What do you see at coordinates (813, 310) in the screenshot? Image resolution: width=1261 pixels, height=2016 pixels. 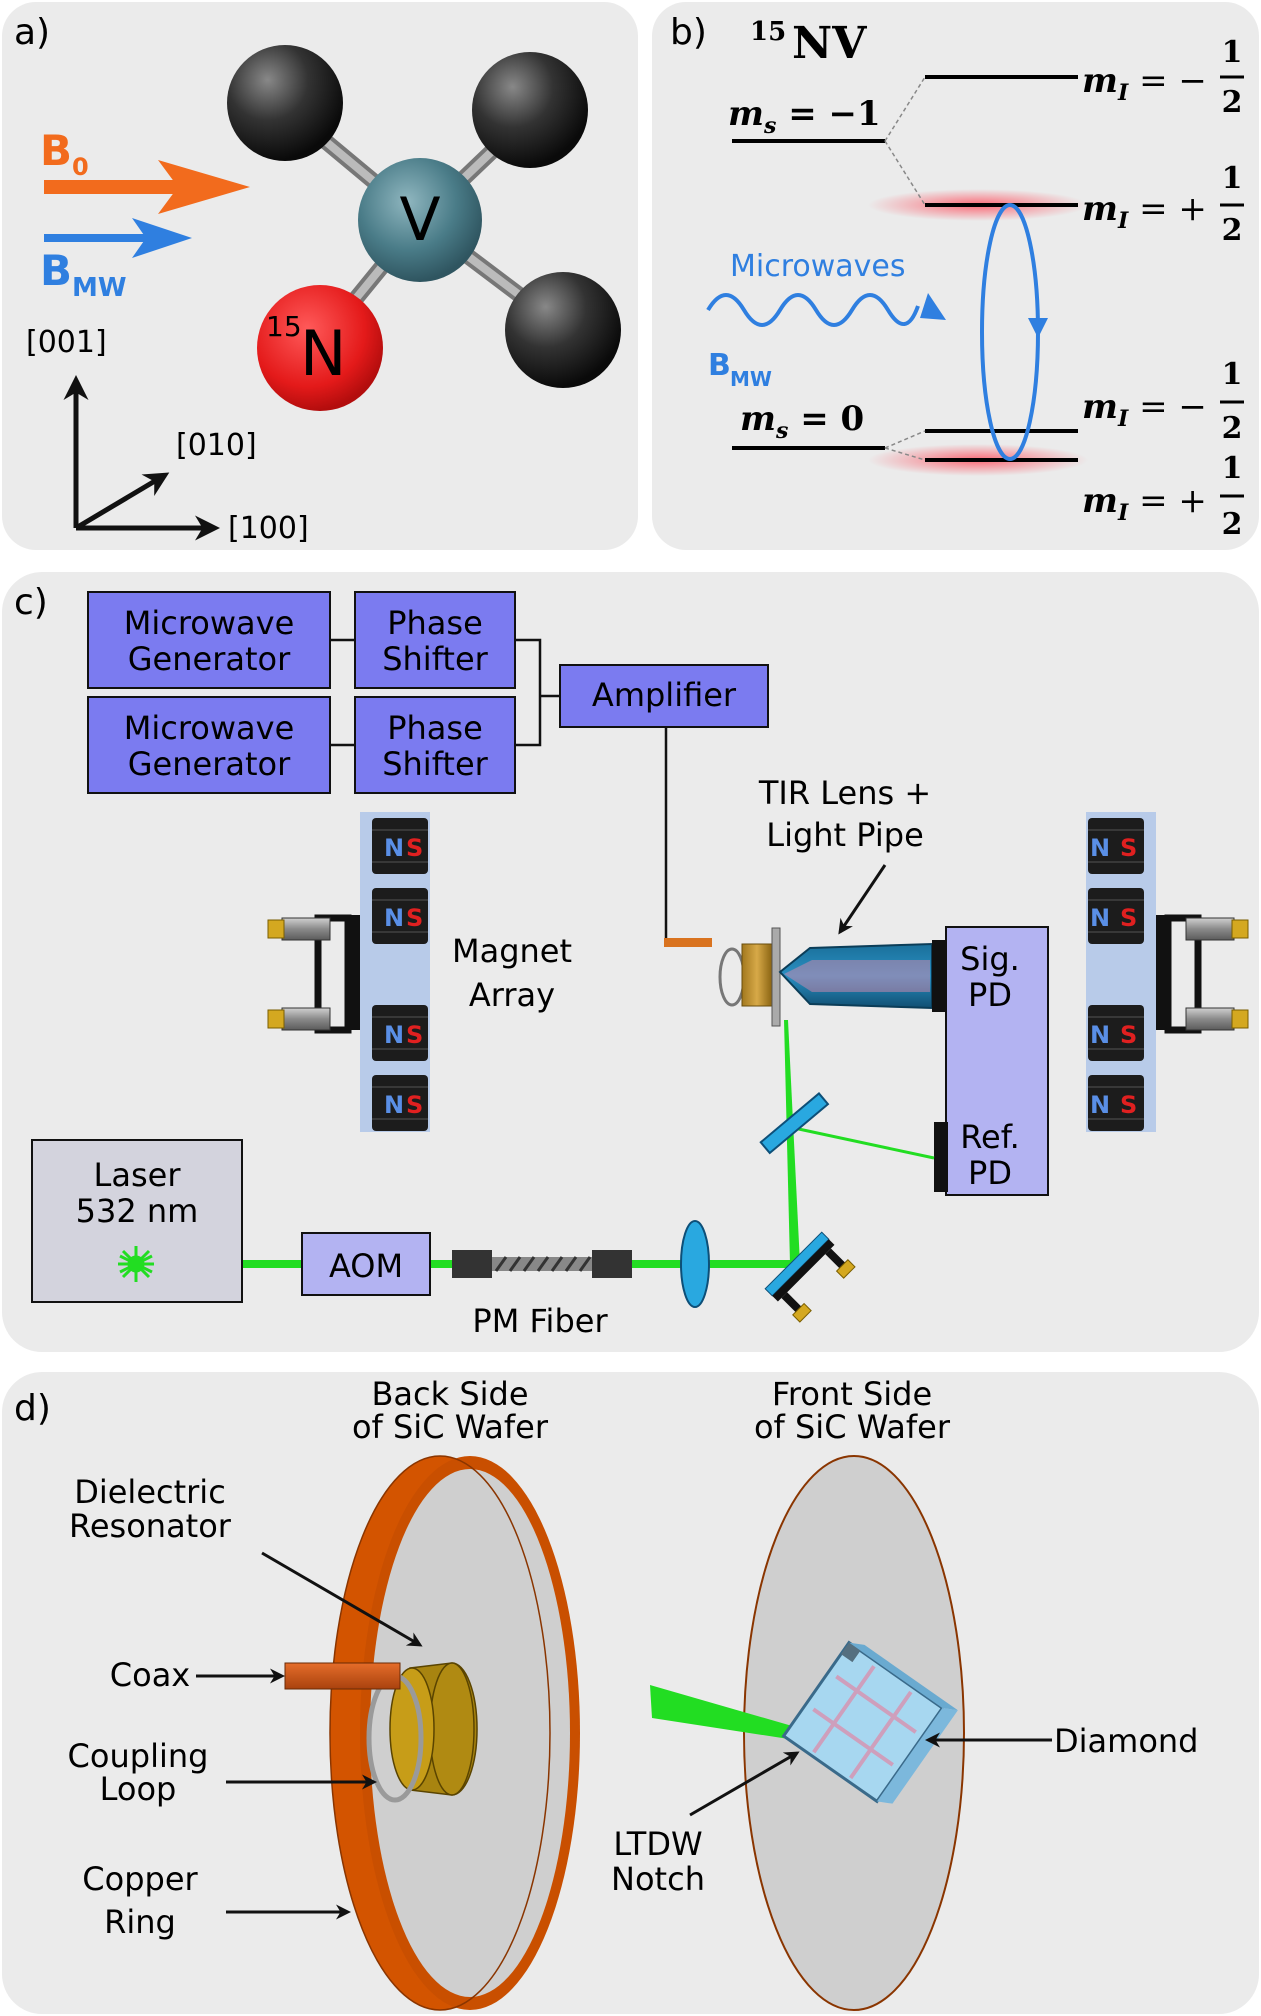 I see `microwave-wave` at bounding box center [813, 310].